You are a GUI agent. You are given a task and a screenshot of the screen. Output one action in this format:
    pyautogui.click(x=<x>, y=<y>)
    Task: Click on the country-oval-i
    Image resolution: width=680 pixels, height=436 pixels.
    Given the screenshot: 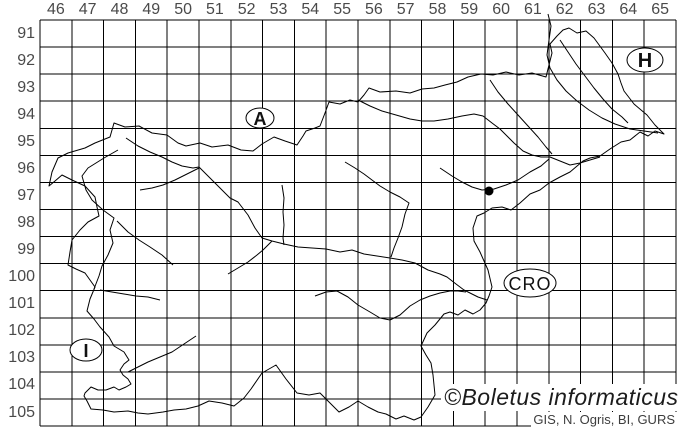 What is the action you would take?
    pyautogui.click(x=86, y=350)
    